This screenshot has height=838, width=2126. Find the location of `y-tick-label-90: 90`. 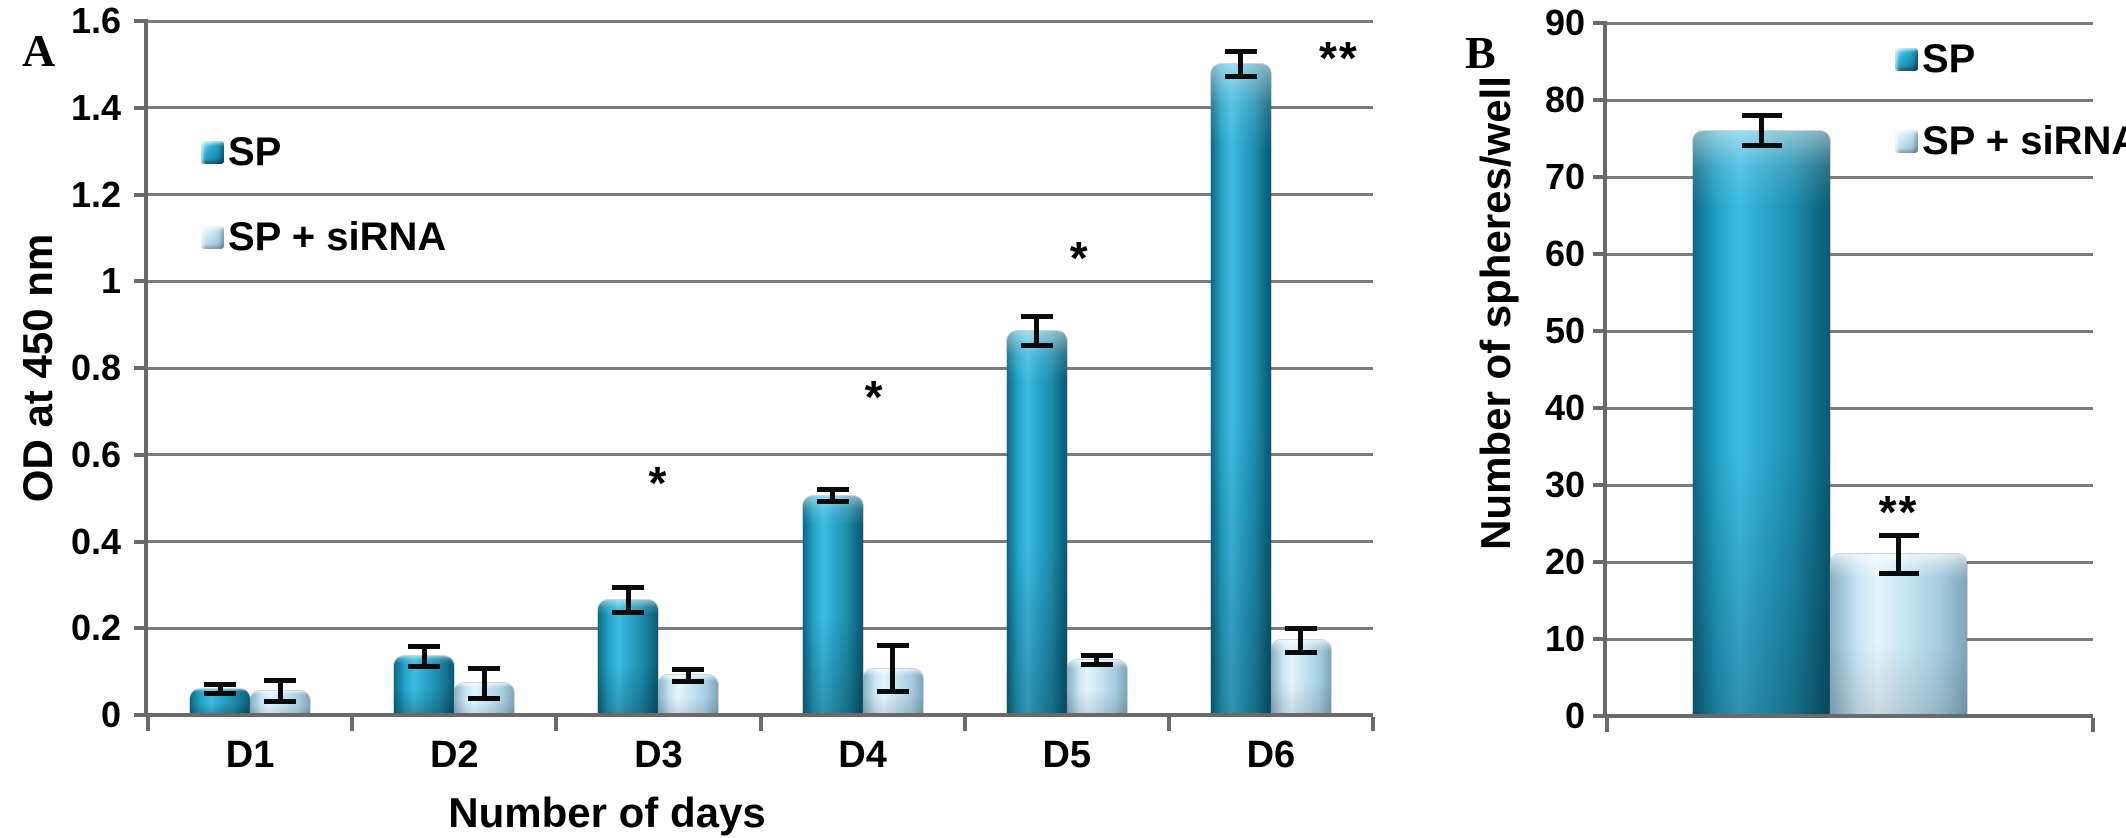

y-tick-label-90: 90 is located at coordinates (1564, 22).